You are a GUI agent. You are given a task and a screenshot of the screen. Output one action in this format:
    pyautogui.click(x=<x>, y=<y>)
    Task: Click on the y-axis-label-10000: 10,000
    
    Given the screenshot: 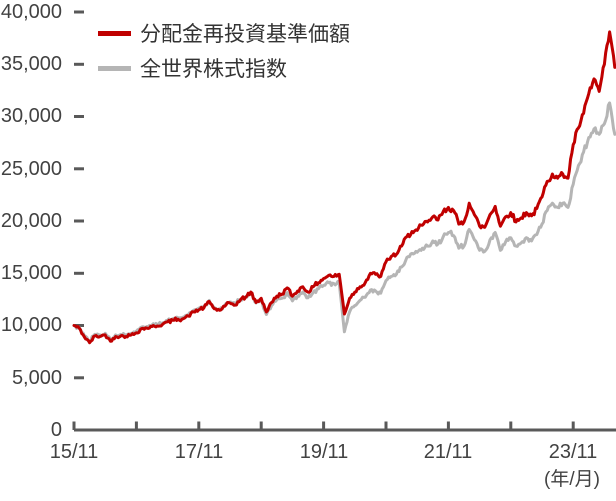 What is the action you would take?
    pyautogui.click(x=31, y=325)
    